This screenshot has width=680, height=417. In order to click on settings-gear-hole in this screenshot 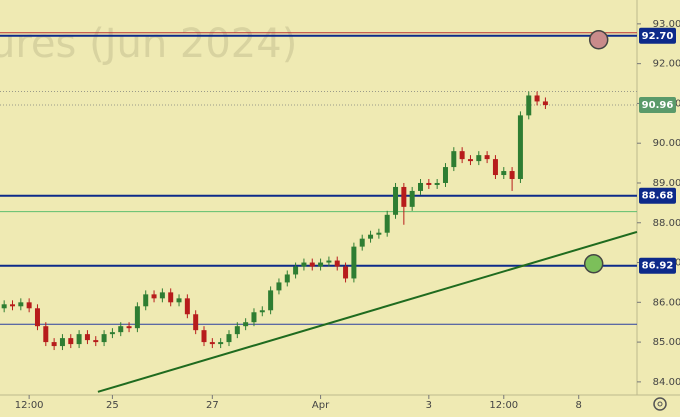, I will do `click(660, 404)`.